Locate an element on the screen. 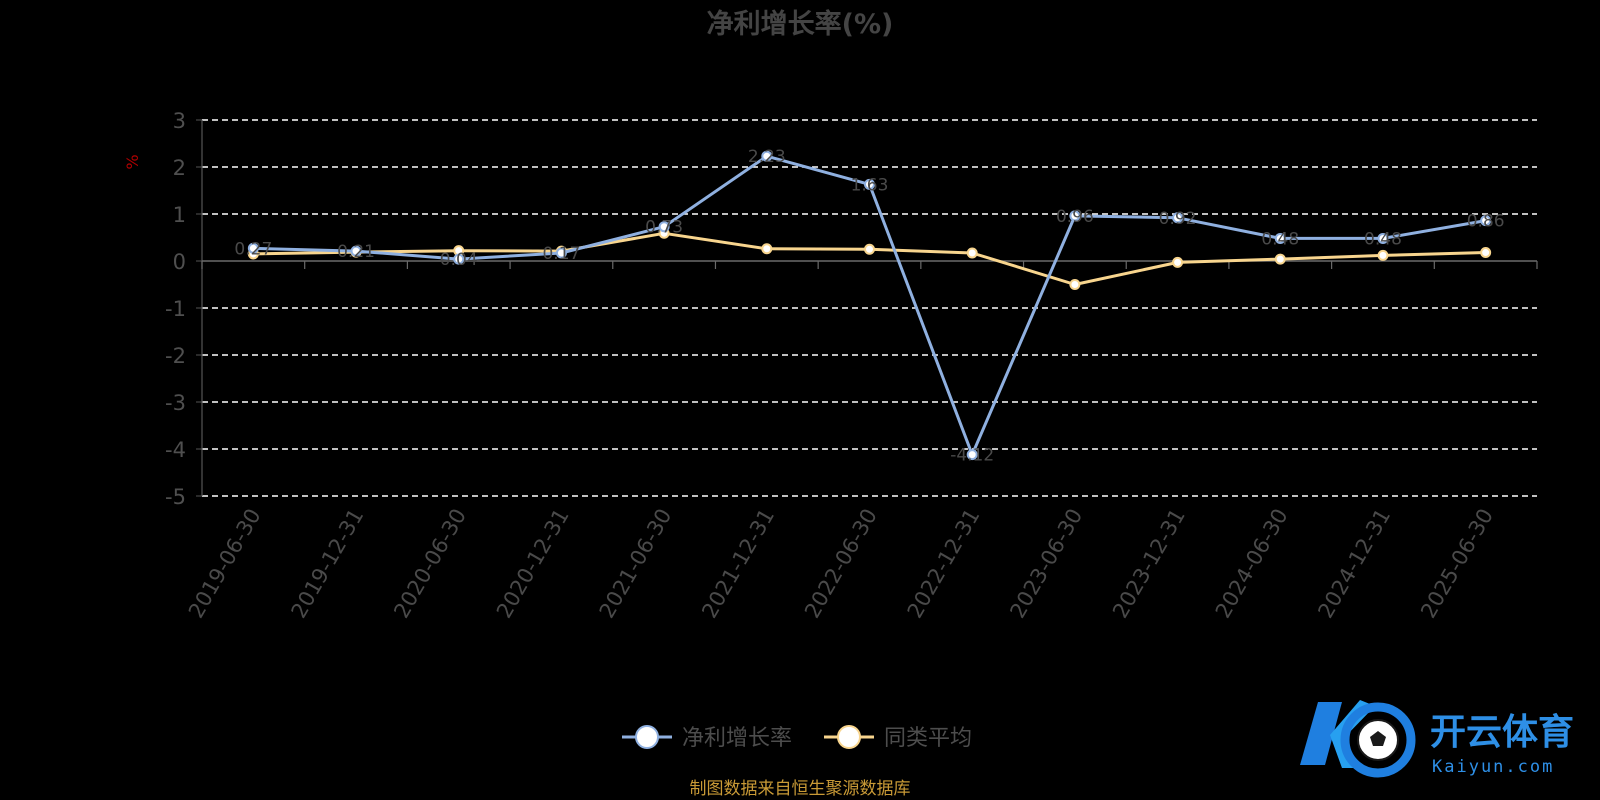  watermark-logo: 开云体育 Kaiyun.com is located at coordinates (1437, 739).